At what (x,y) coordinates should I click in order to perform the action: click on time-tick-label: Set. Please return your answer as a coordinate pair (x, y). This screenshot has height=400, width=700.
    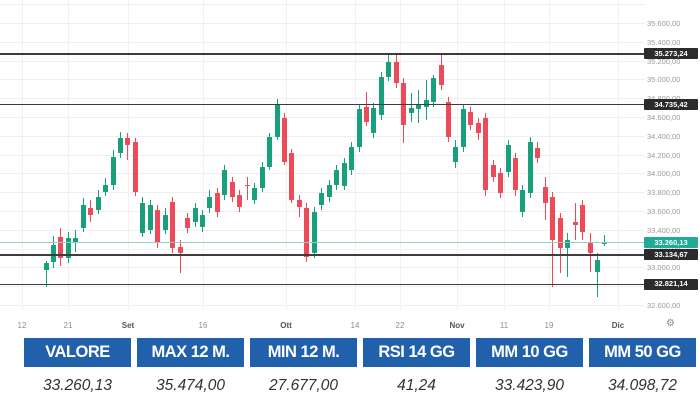
    Looking at the image, I should click on (128, 325).